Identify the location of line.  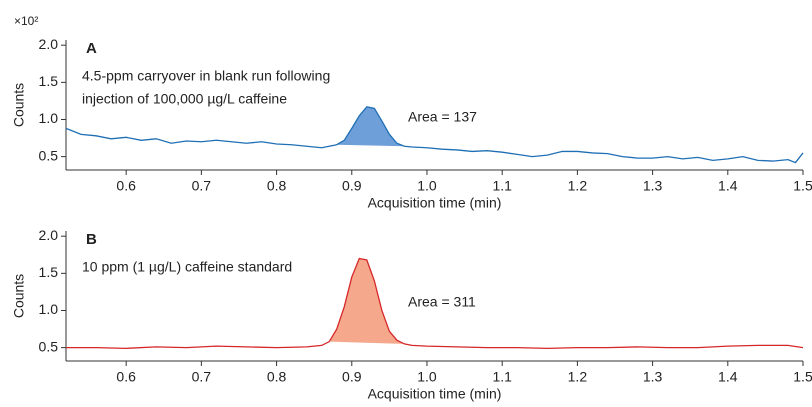
(434, 135).